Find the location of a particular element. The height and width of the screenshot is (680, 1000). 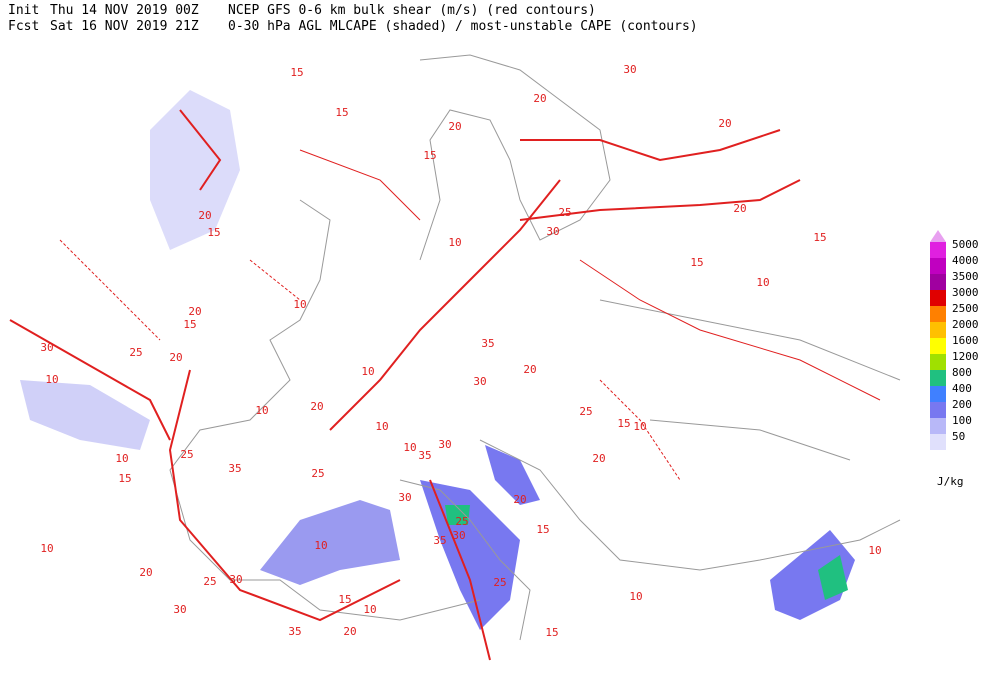

legend-unit: J/kg is located at coordinates (950, 481).